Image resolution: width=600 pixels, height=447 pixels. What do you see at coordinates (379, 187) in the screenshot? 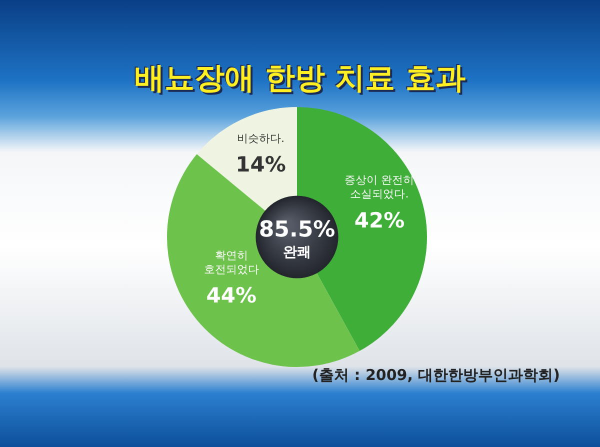
I see `slice-label: 증상이 완전히 소실되었다.` at bounding box center [379, 187].